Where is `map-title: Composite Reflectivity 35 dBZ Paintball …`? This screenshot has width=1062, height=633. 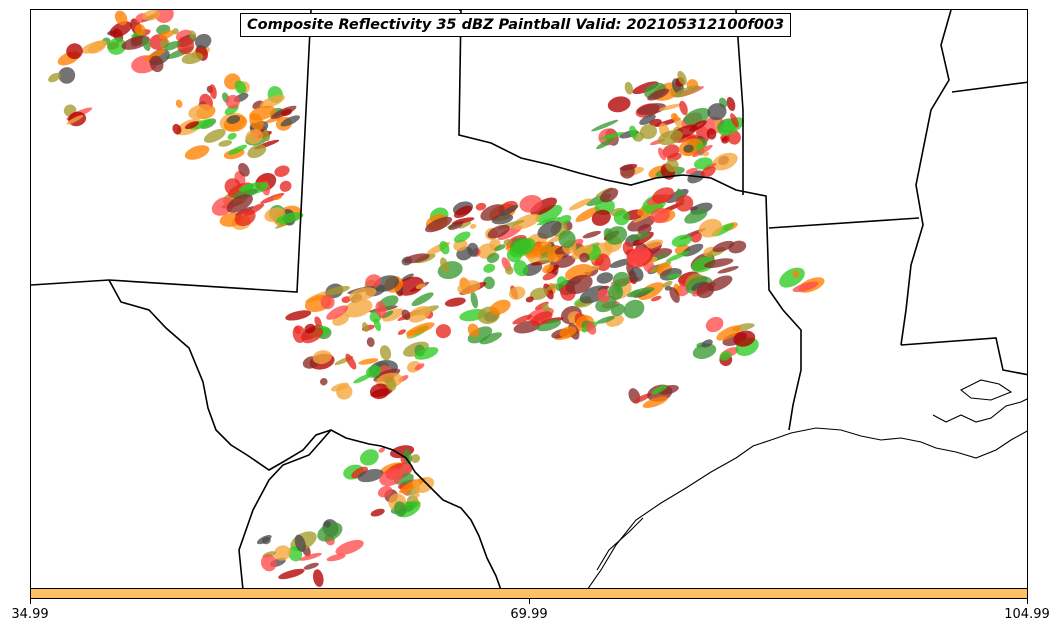 map-title: Composite Reflectivity 35 dBZ Paintball … is located at coordinates (516, 25).